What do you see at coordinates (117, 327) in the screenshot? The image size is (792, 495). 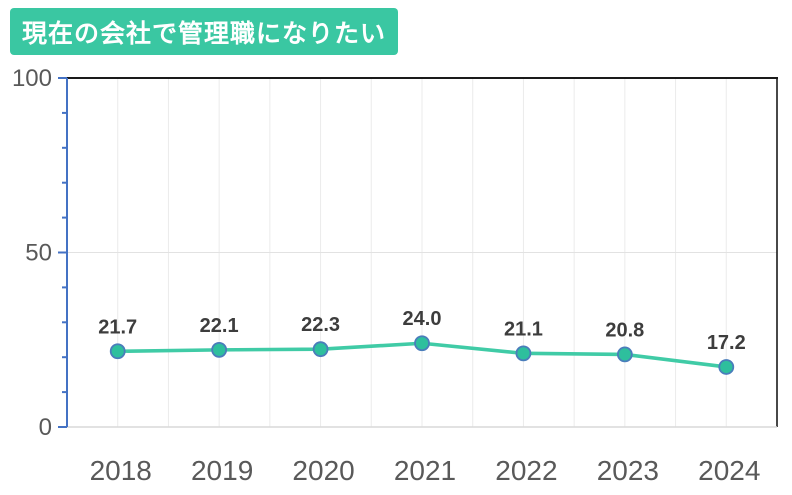 I see `data-label-2018: 21.7` at bounding box center [117, 327].